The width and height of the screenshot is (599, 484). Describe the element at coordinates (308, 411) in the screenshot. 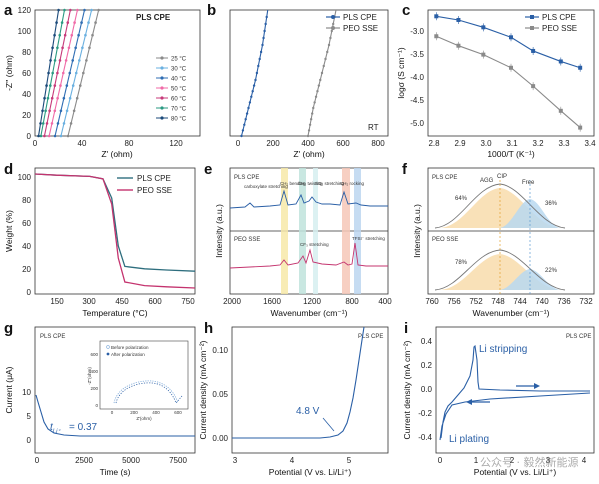

I see `voltage-label: 4.8 V` at that location.